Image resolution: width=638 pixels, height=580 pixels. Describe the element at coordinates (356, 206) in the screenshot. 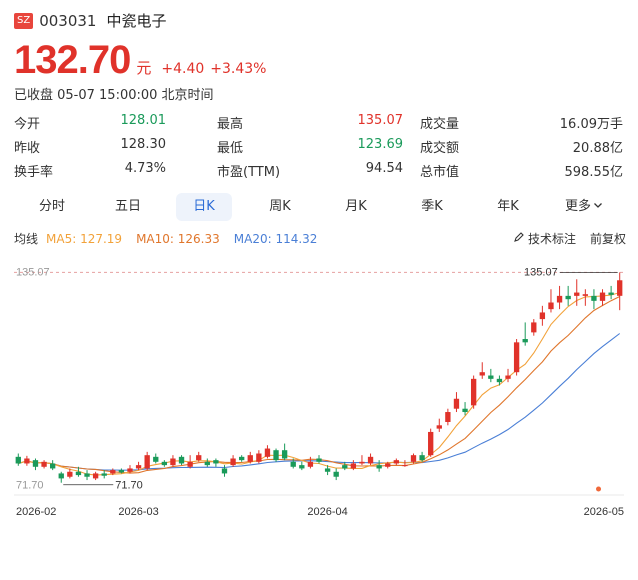

I see `tab-monthly-k: 月K` at that location.